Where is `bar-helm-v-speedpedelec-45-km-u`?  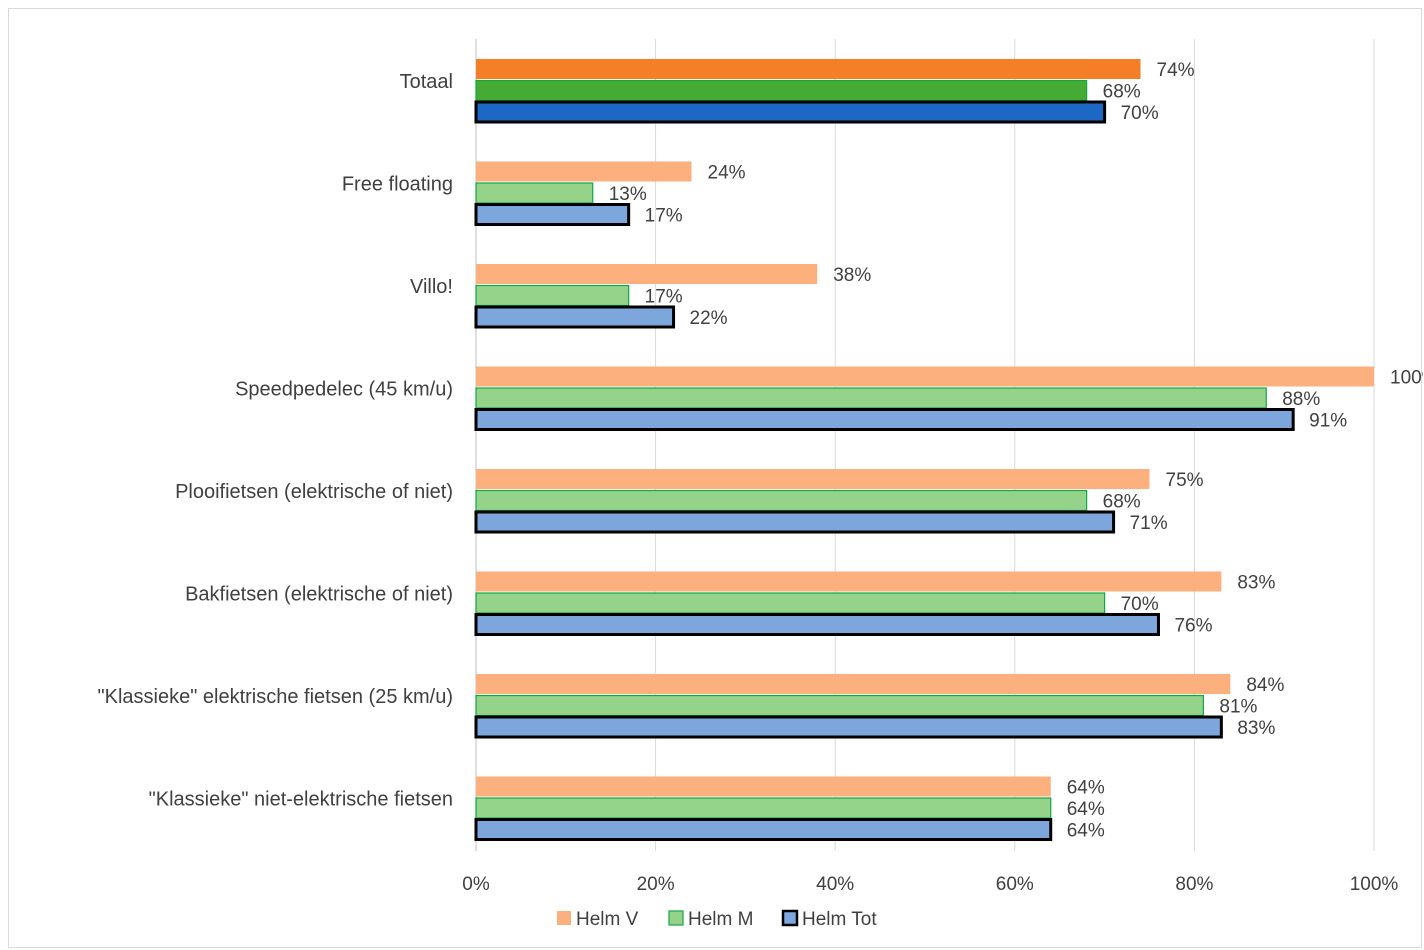
bar-helm-v-speedpedelec-45-km-u is located at coordinates (925, 376).